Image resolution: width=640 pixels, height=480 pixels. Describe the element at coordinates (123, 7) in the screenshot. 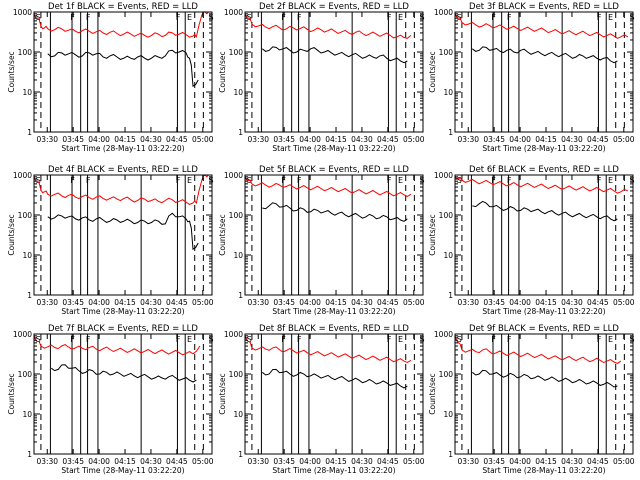

I see `panel-title: Det 1f BLACK = Events, RED = LLD` at that location.